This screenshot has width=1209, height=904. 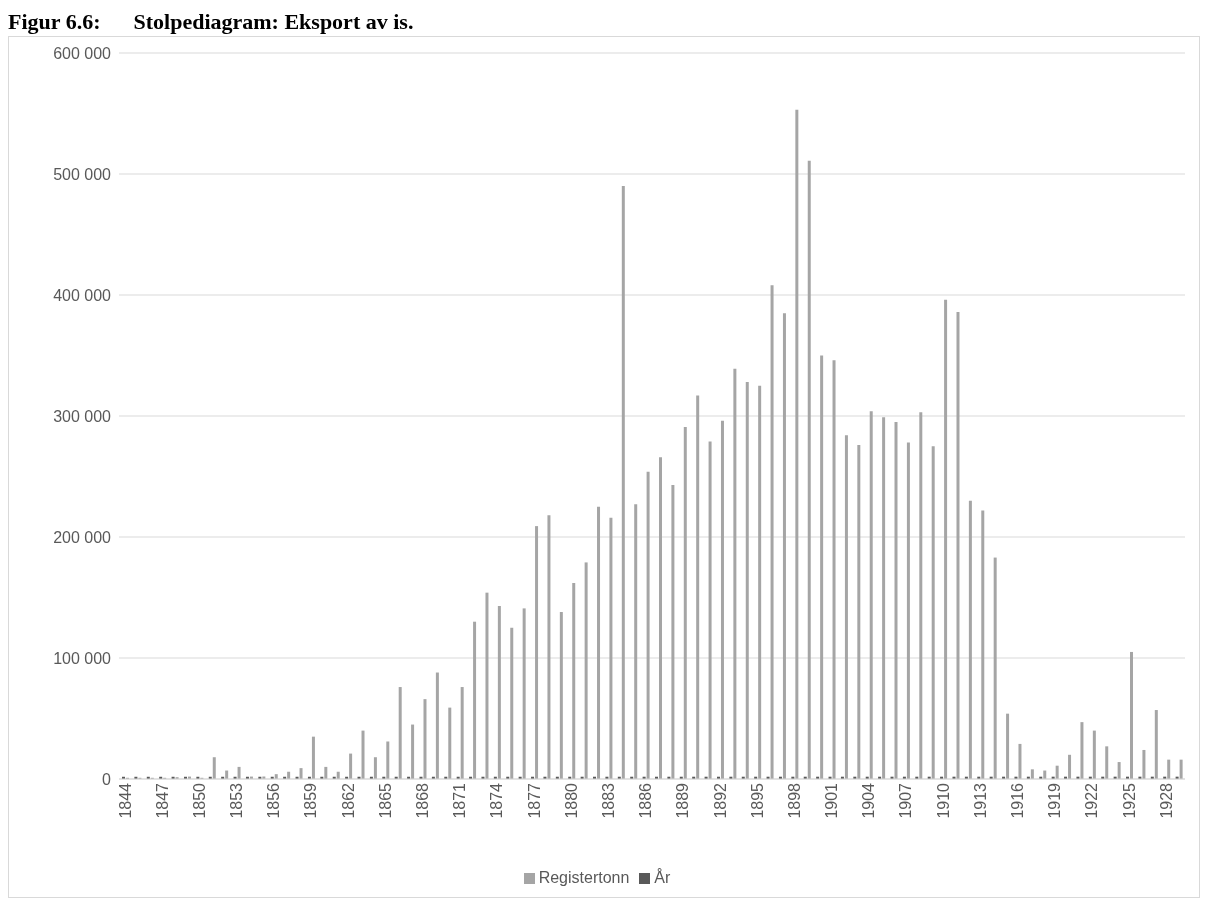 What do you see at coordinates (662, 877) in the screenshot?
I see `legend-label: År` at bounding box center [662, 877].